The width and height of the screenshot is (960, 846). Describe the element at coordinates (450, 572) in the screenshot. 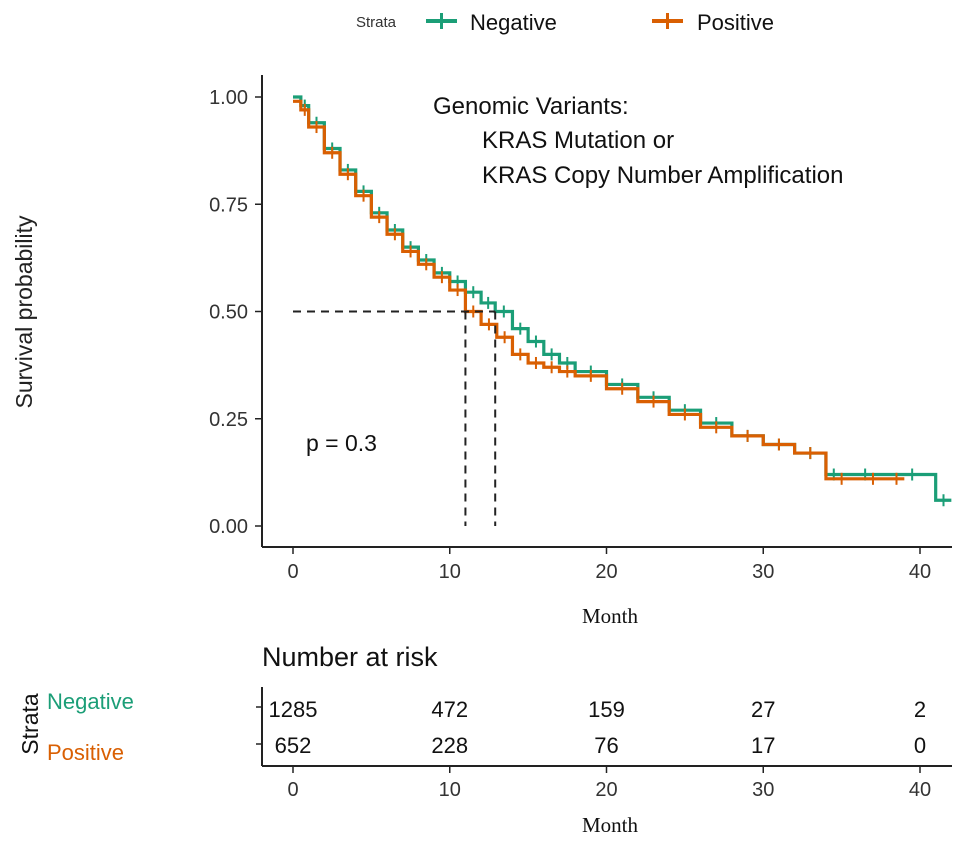

I see `x-tick-label: 10` at that location.